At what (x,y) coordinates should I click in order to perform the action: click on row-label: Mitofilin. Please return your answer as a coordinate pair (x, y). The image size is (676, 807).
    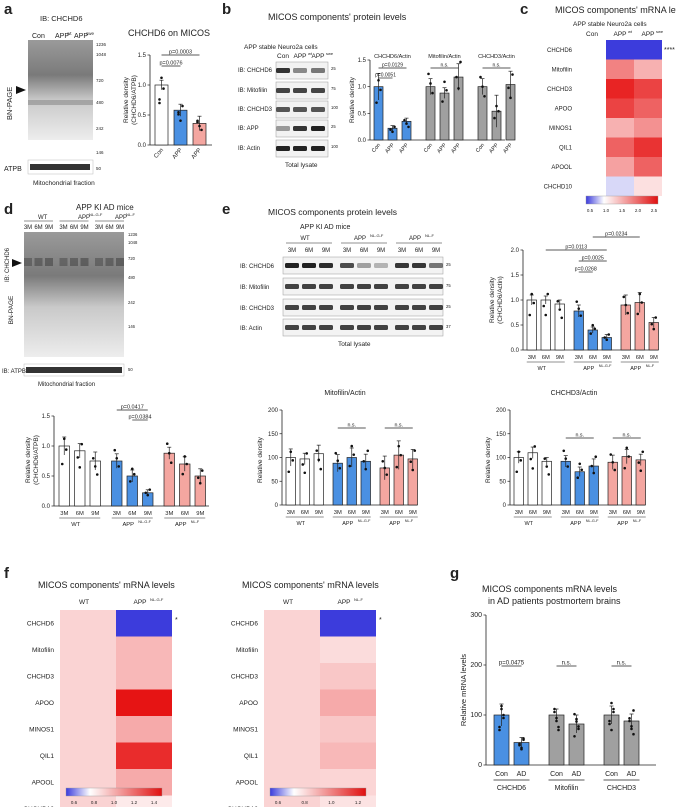
    Looking at the image, I should click on (247, 650).